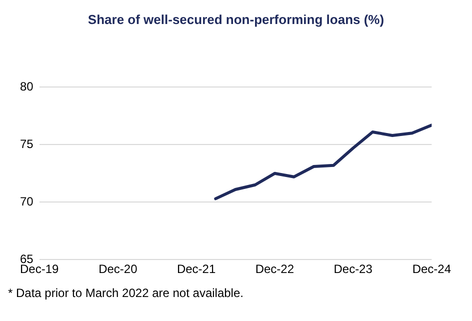 The image size is (472, 321). I want to click on x-tick-label: Dec-24, so click(432, 269).